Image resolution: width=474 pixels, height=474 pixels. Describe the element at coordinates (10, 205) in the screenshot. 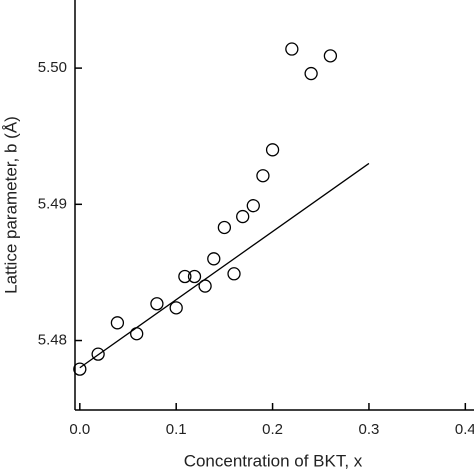

I see `y-axis-label: Lattice parameter, b (Å)` at that location.